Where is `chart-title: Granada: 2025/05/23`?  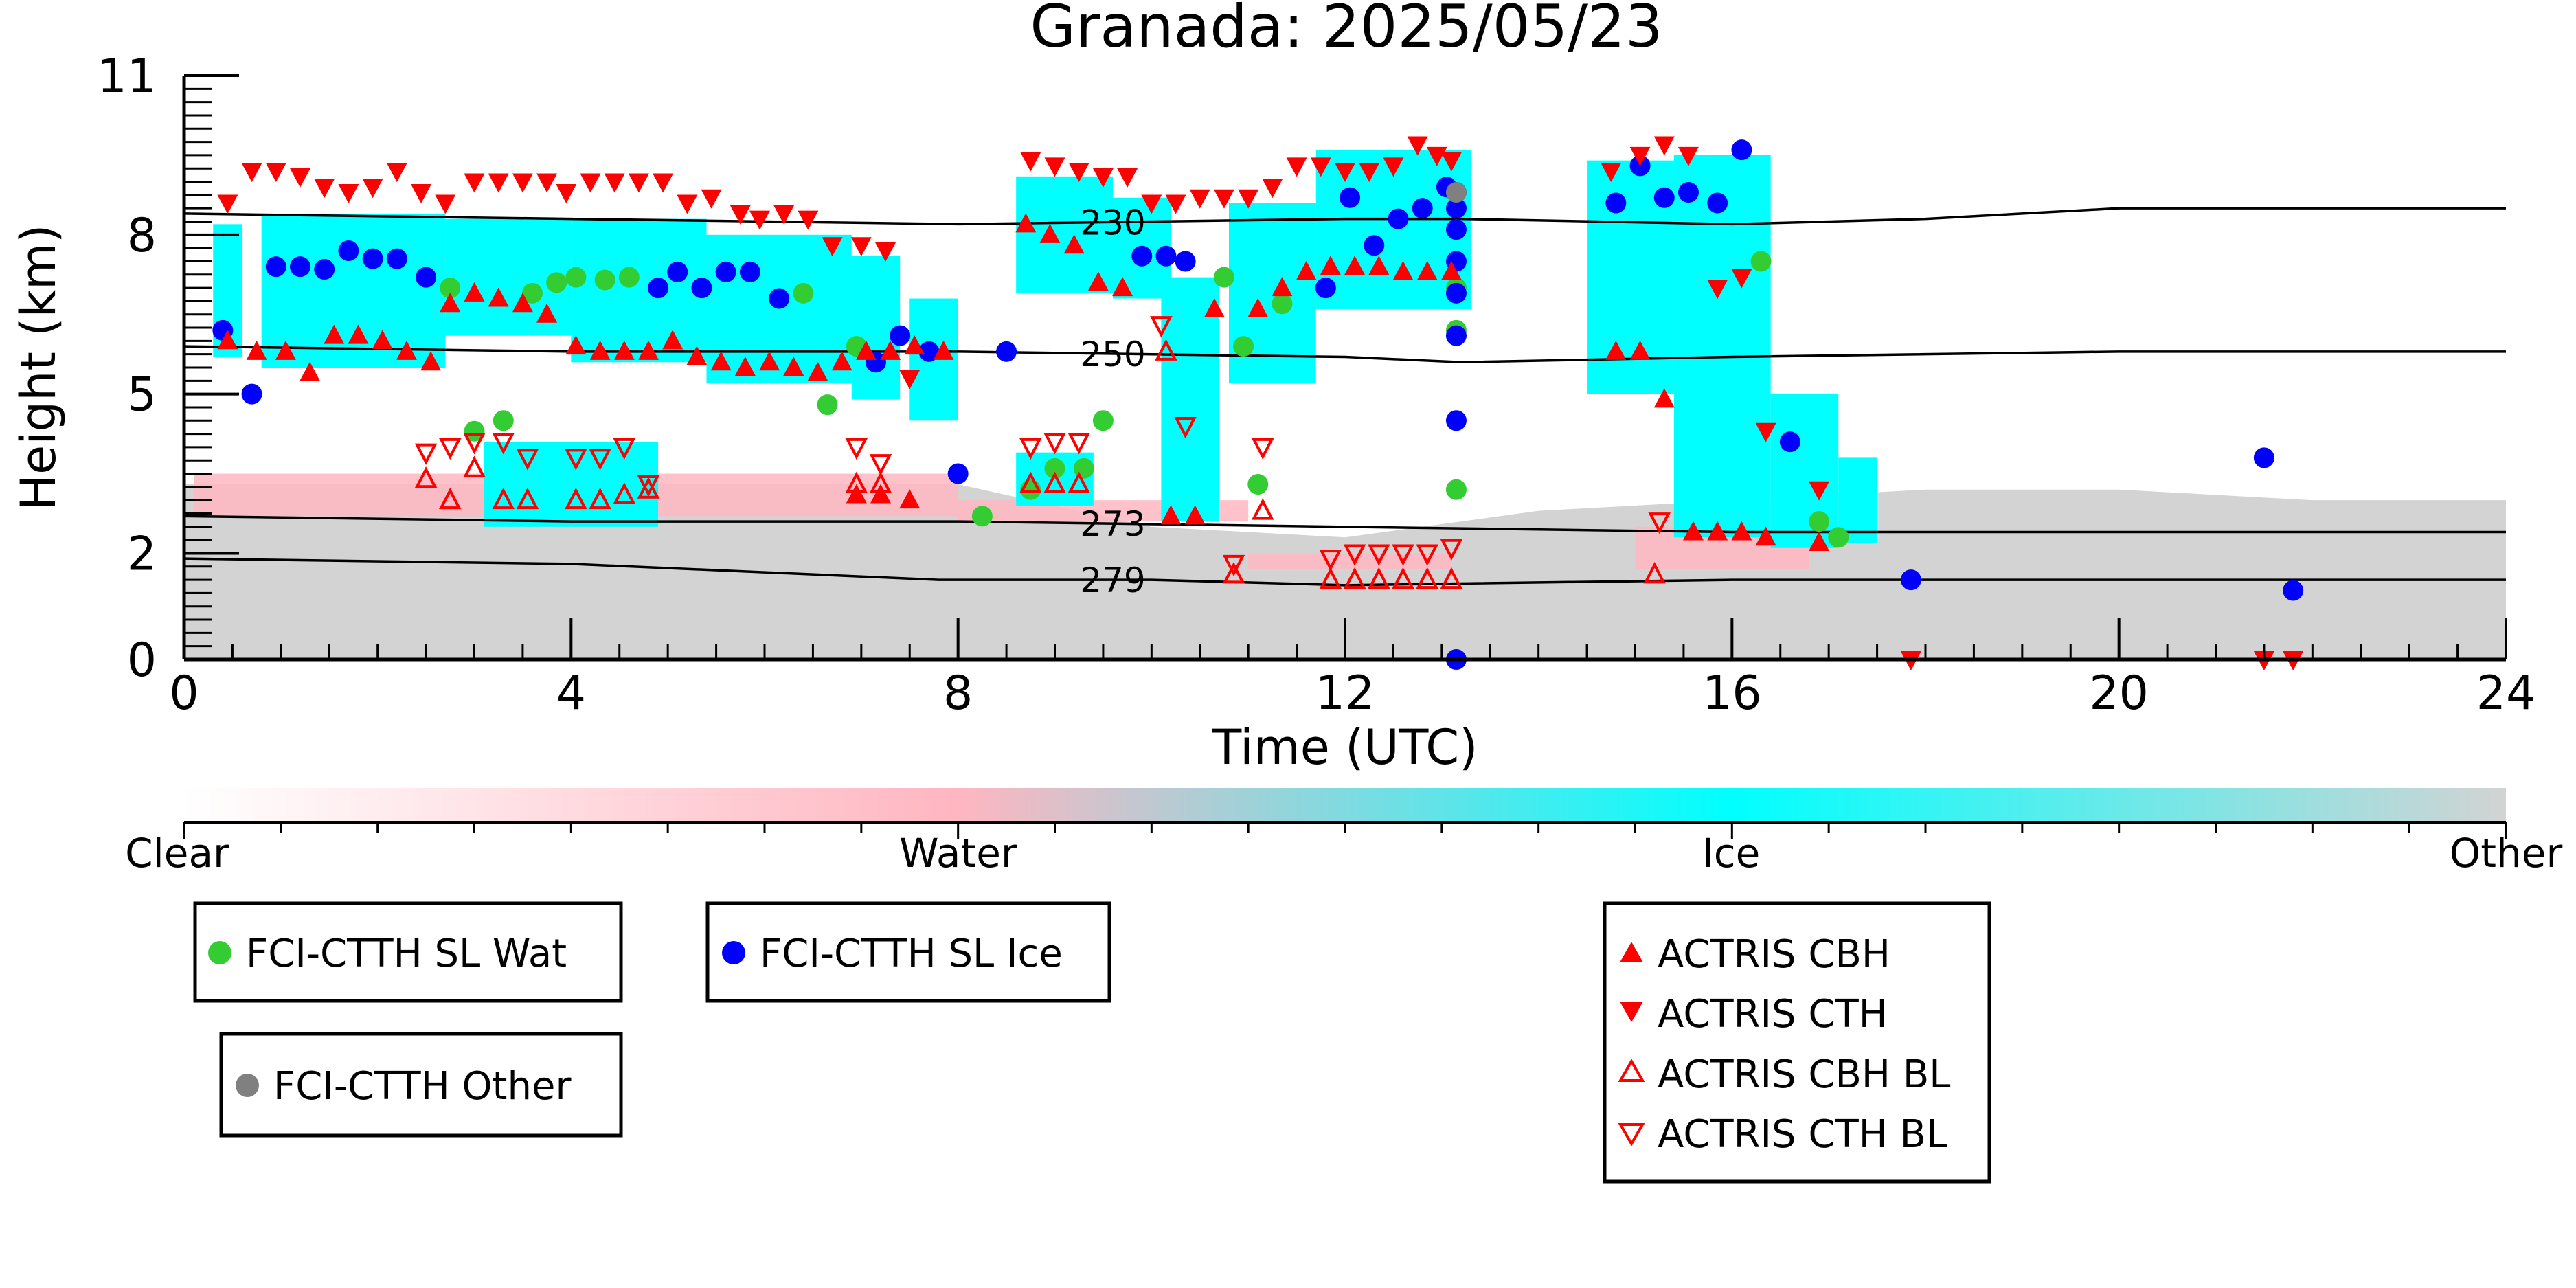 chart-title: Granada: 2025/05/23 is located at coordinates (1346, 30).